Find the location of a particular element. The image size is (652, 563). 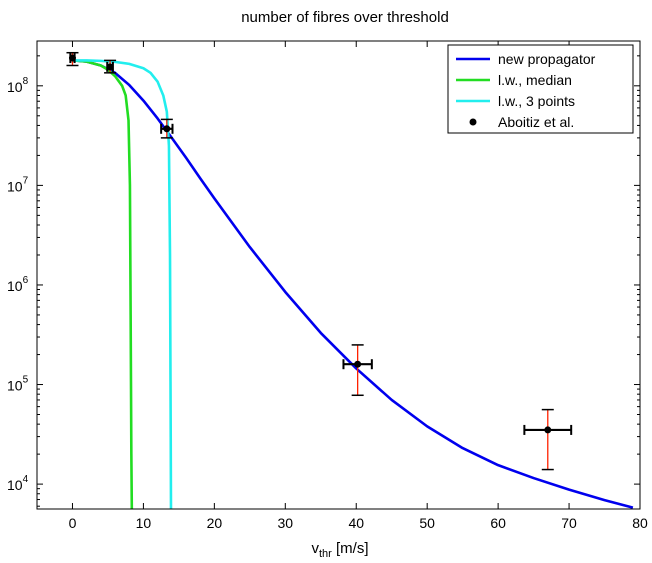

series-line-l-w-3-points is located at coordinates (122, 284).